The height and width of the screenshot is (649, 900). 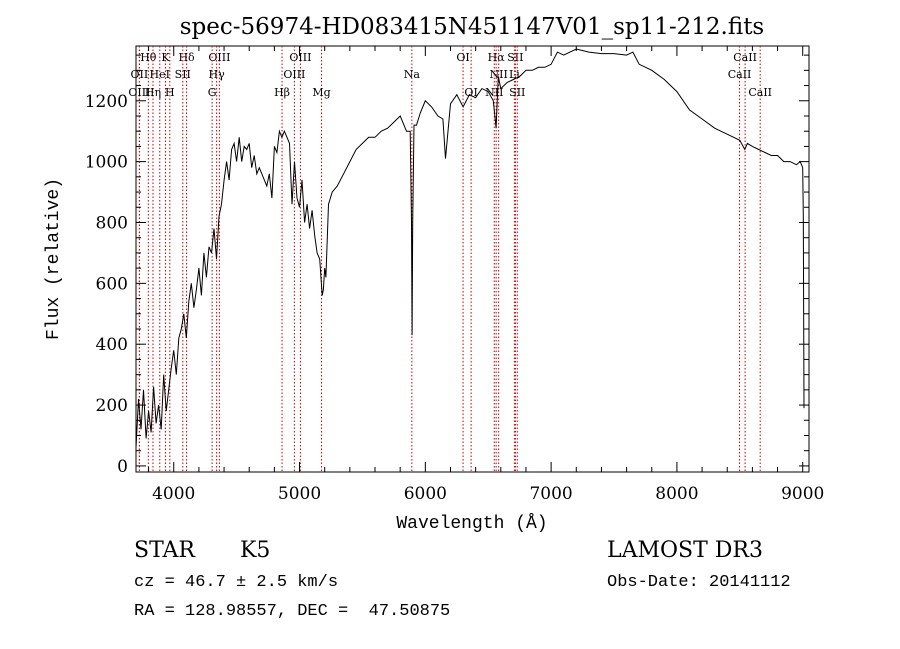 I want to click on line-marker-label: Hθ, so click(x=148, y=57).